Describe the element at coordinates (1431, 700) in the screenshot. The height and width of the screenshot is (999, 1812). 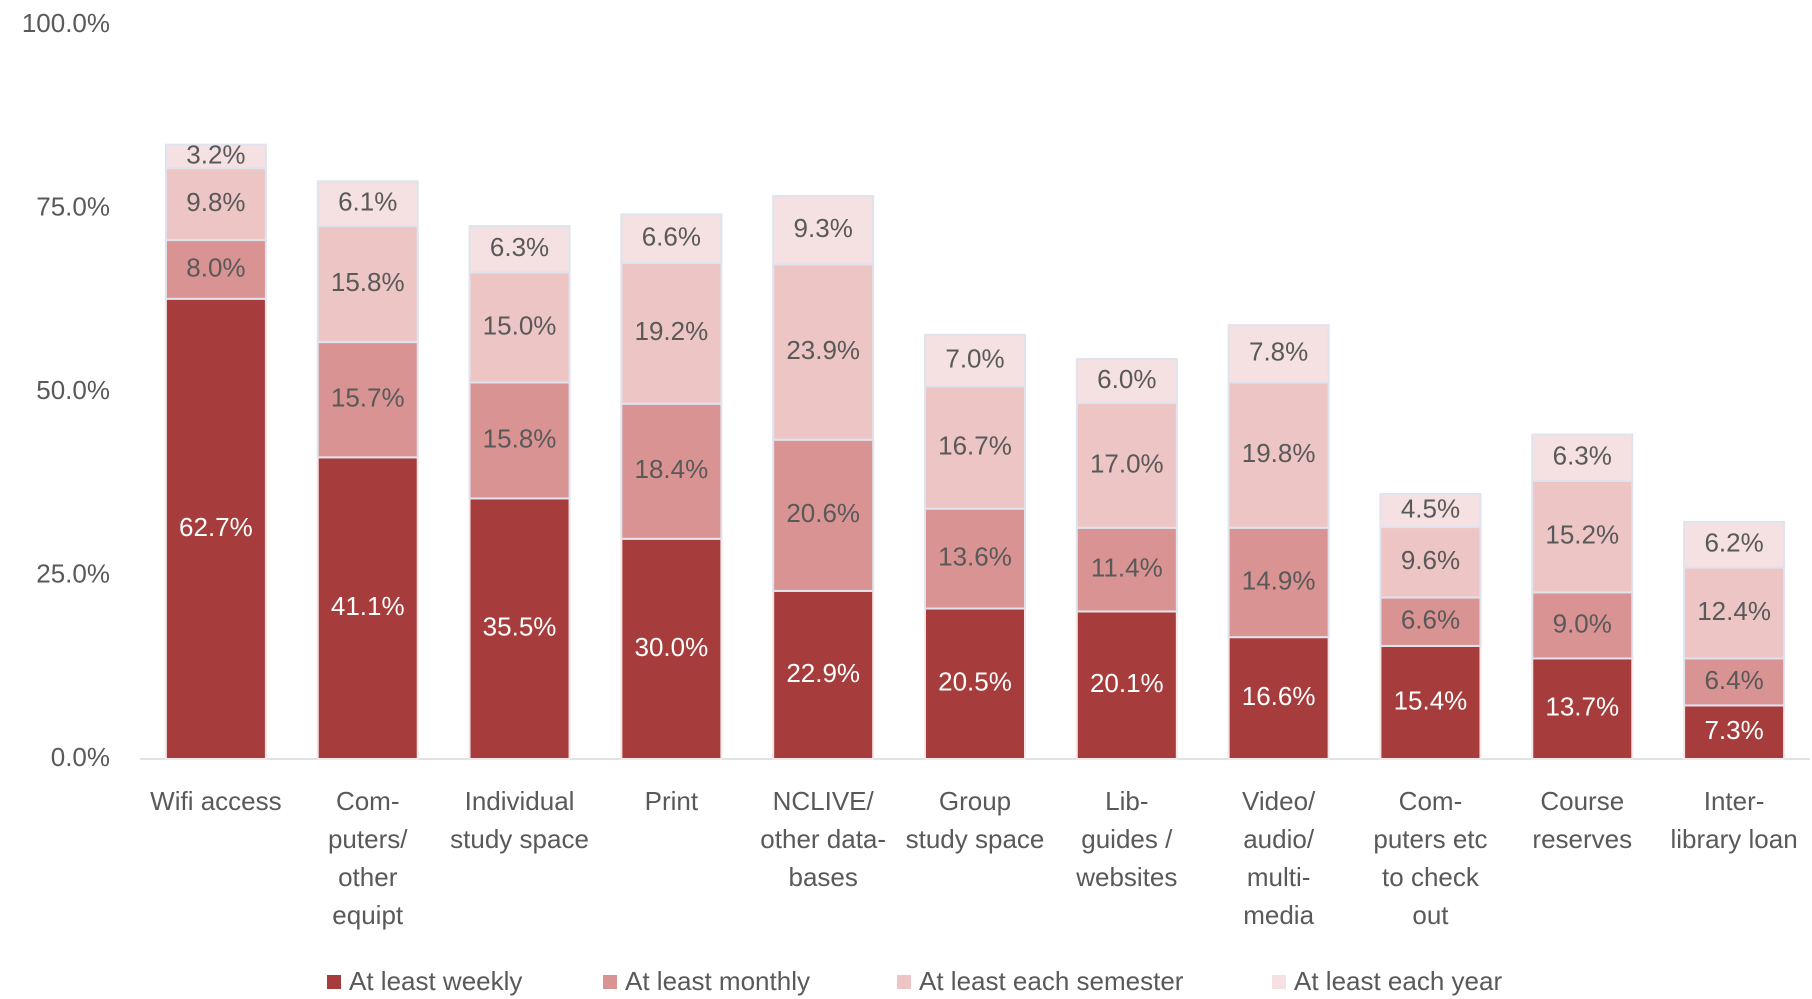
I see `value-label: 15.4%` at that location.